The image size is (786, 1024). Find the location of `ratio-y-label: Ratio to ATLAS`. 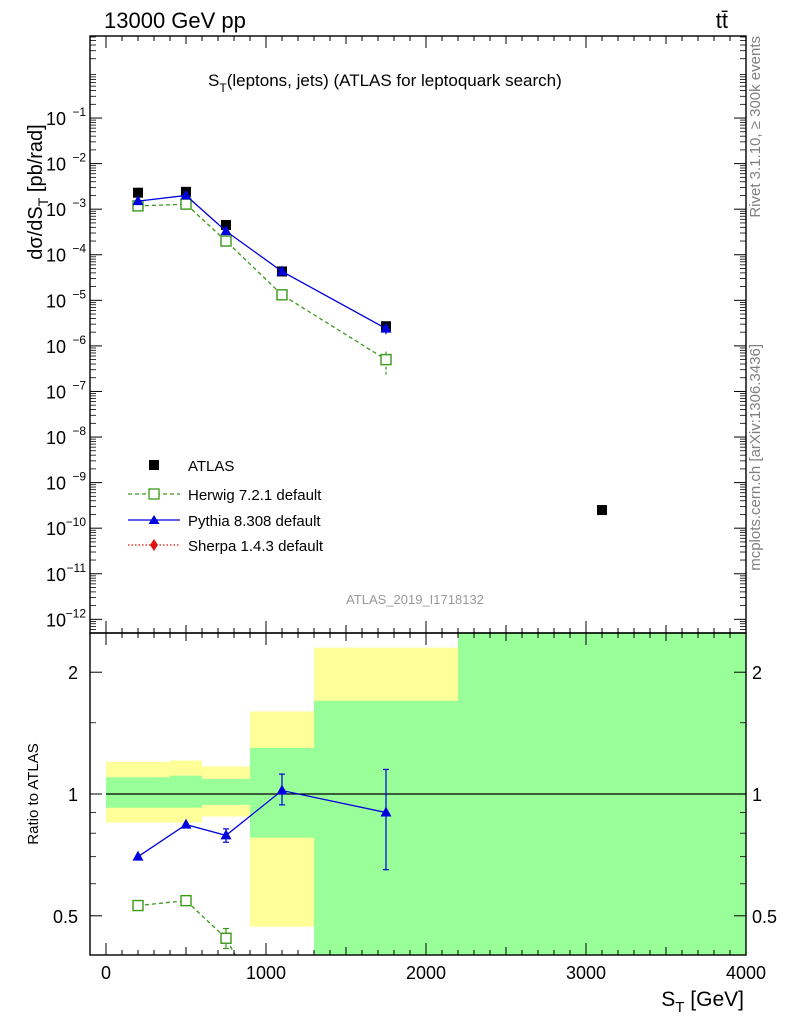

ratio-y-label: Ratio to ATLAS is located at coordinates (33, 793).